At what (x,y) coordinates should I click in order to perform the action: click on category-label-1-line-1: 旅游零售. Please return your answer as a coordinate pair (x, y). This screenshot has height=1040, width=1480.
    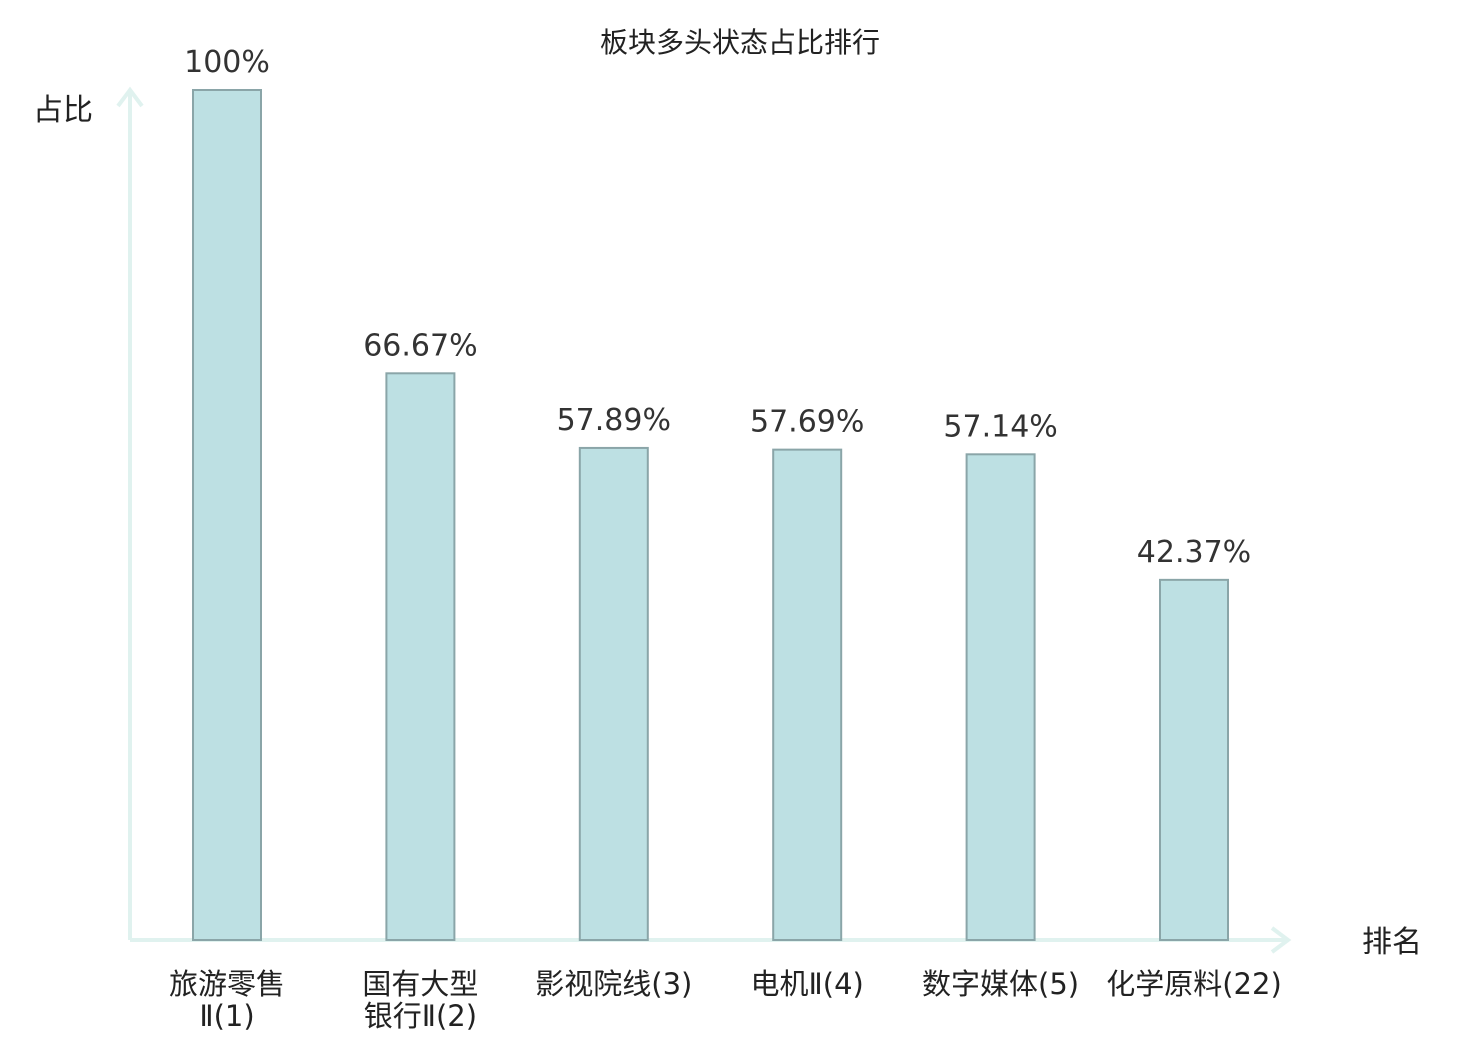
    Looking at the image, I should click on (227, 984).